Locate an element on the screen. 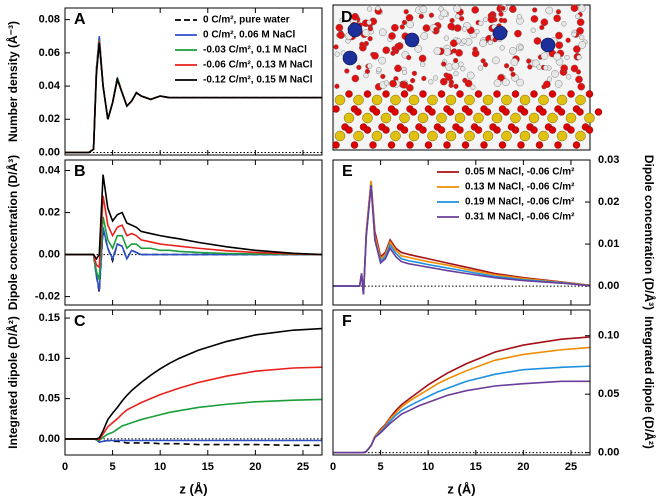 The image size is (666, 504). x-tick-label: 5 is located at coordinates (381, 467).